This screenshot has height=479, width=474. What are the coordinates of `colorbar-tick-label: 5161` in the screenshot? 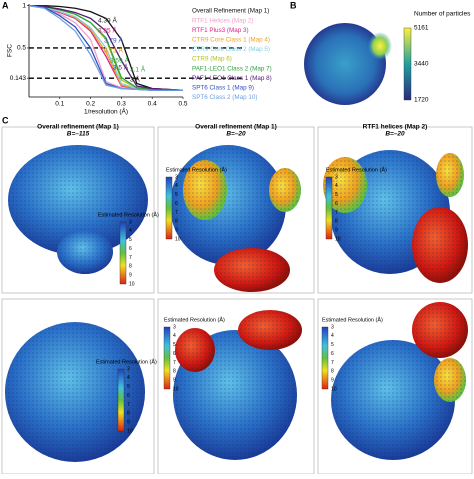 It's located at (421, 28).